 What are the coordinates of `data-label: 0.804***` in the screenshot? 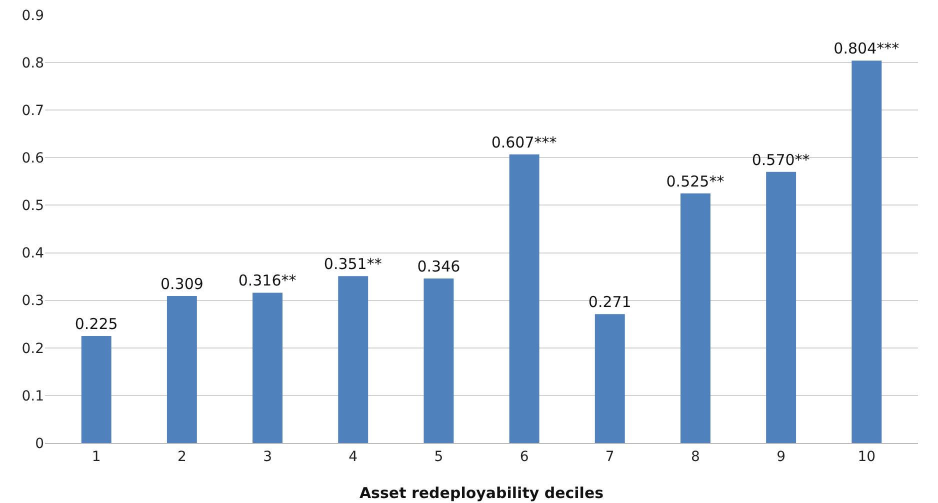 It's located at (867, 49).